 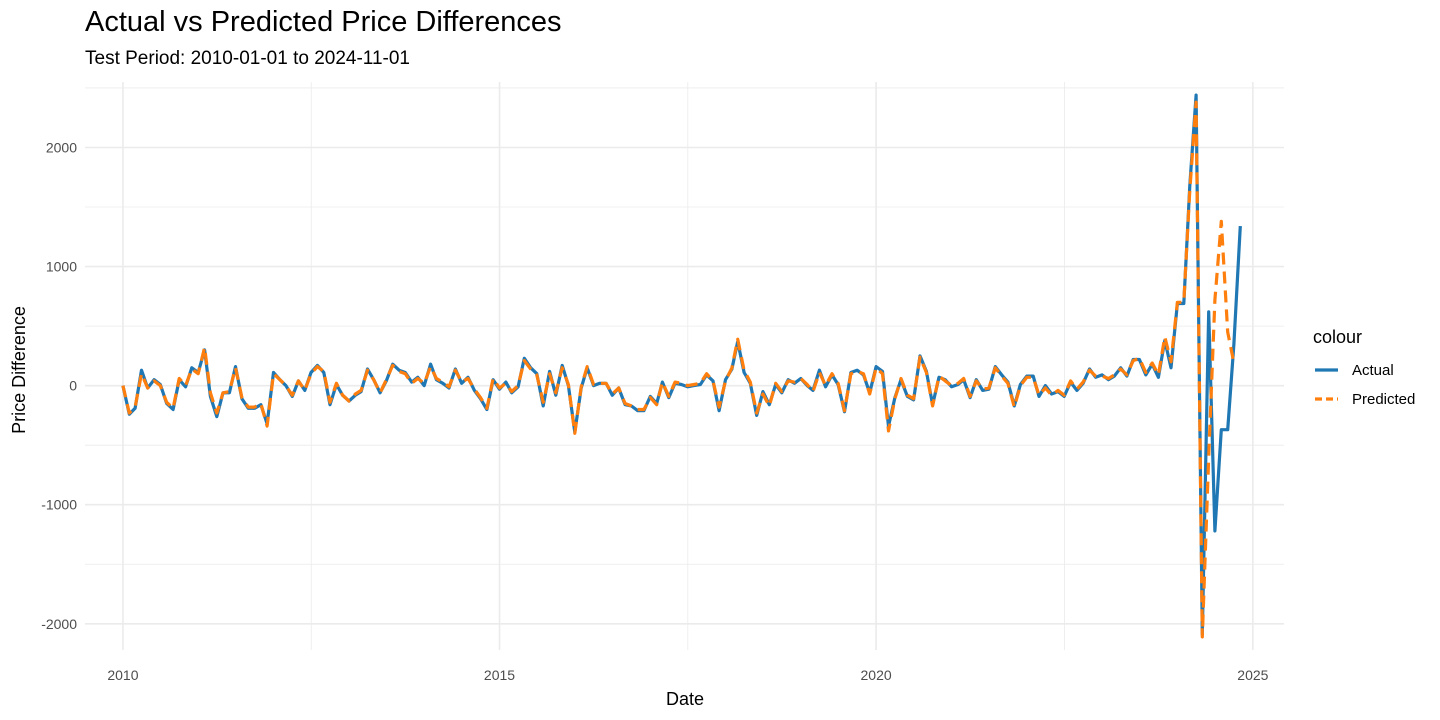 What do you see at coordinates (1383, 399) in the screenshot?
I see `legend-label-predicted: Predicted` at bounding box center [1383, 399].